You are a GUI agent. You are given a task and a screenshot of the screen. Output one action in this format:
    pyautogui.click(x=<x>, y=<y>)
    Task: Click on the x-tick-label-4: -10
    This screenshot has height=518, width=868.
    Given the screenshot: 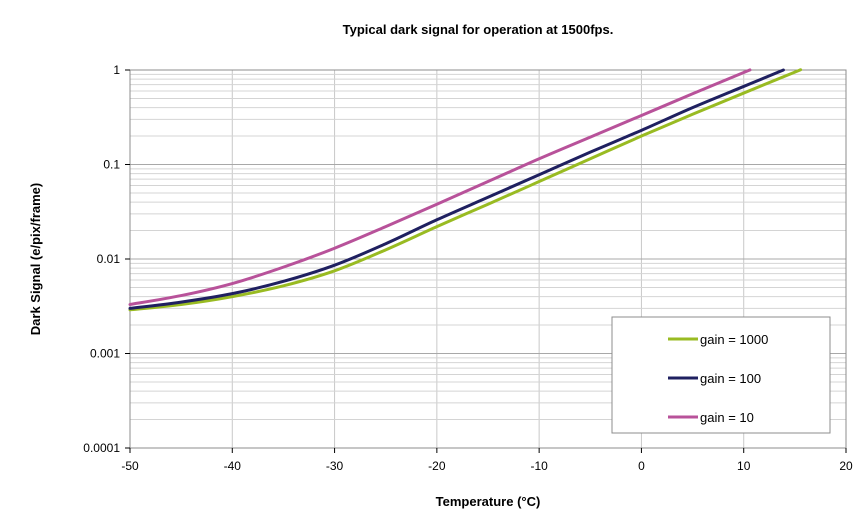 What is the action you would take?
    pyautogui.click(x=539, y=466)
    